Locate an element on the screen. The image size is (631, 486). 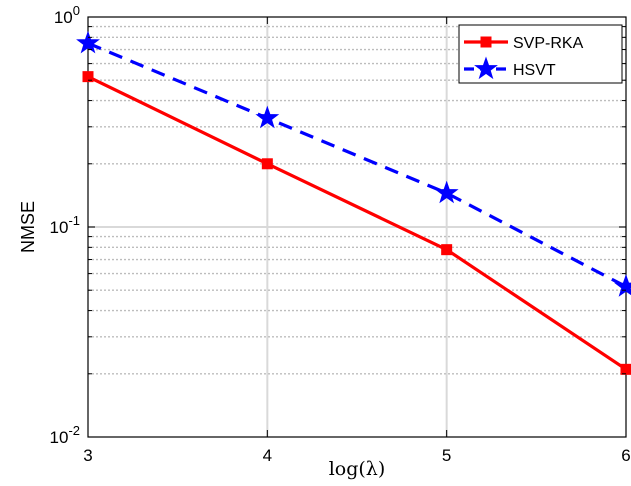
legend: SVP-RKA HSVT is located at coordinates (540, 54).